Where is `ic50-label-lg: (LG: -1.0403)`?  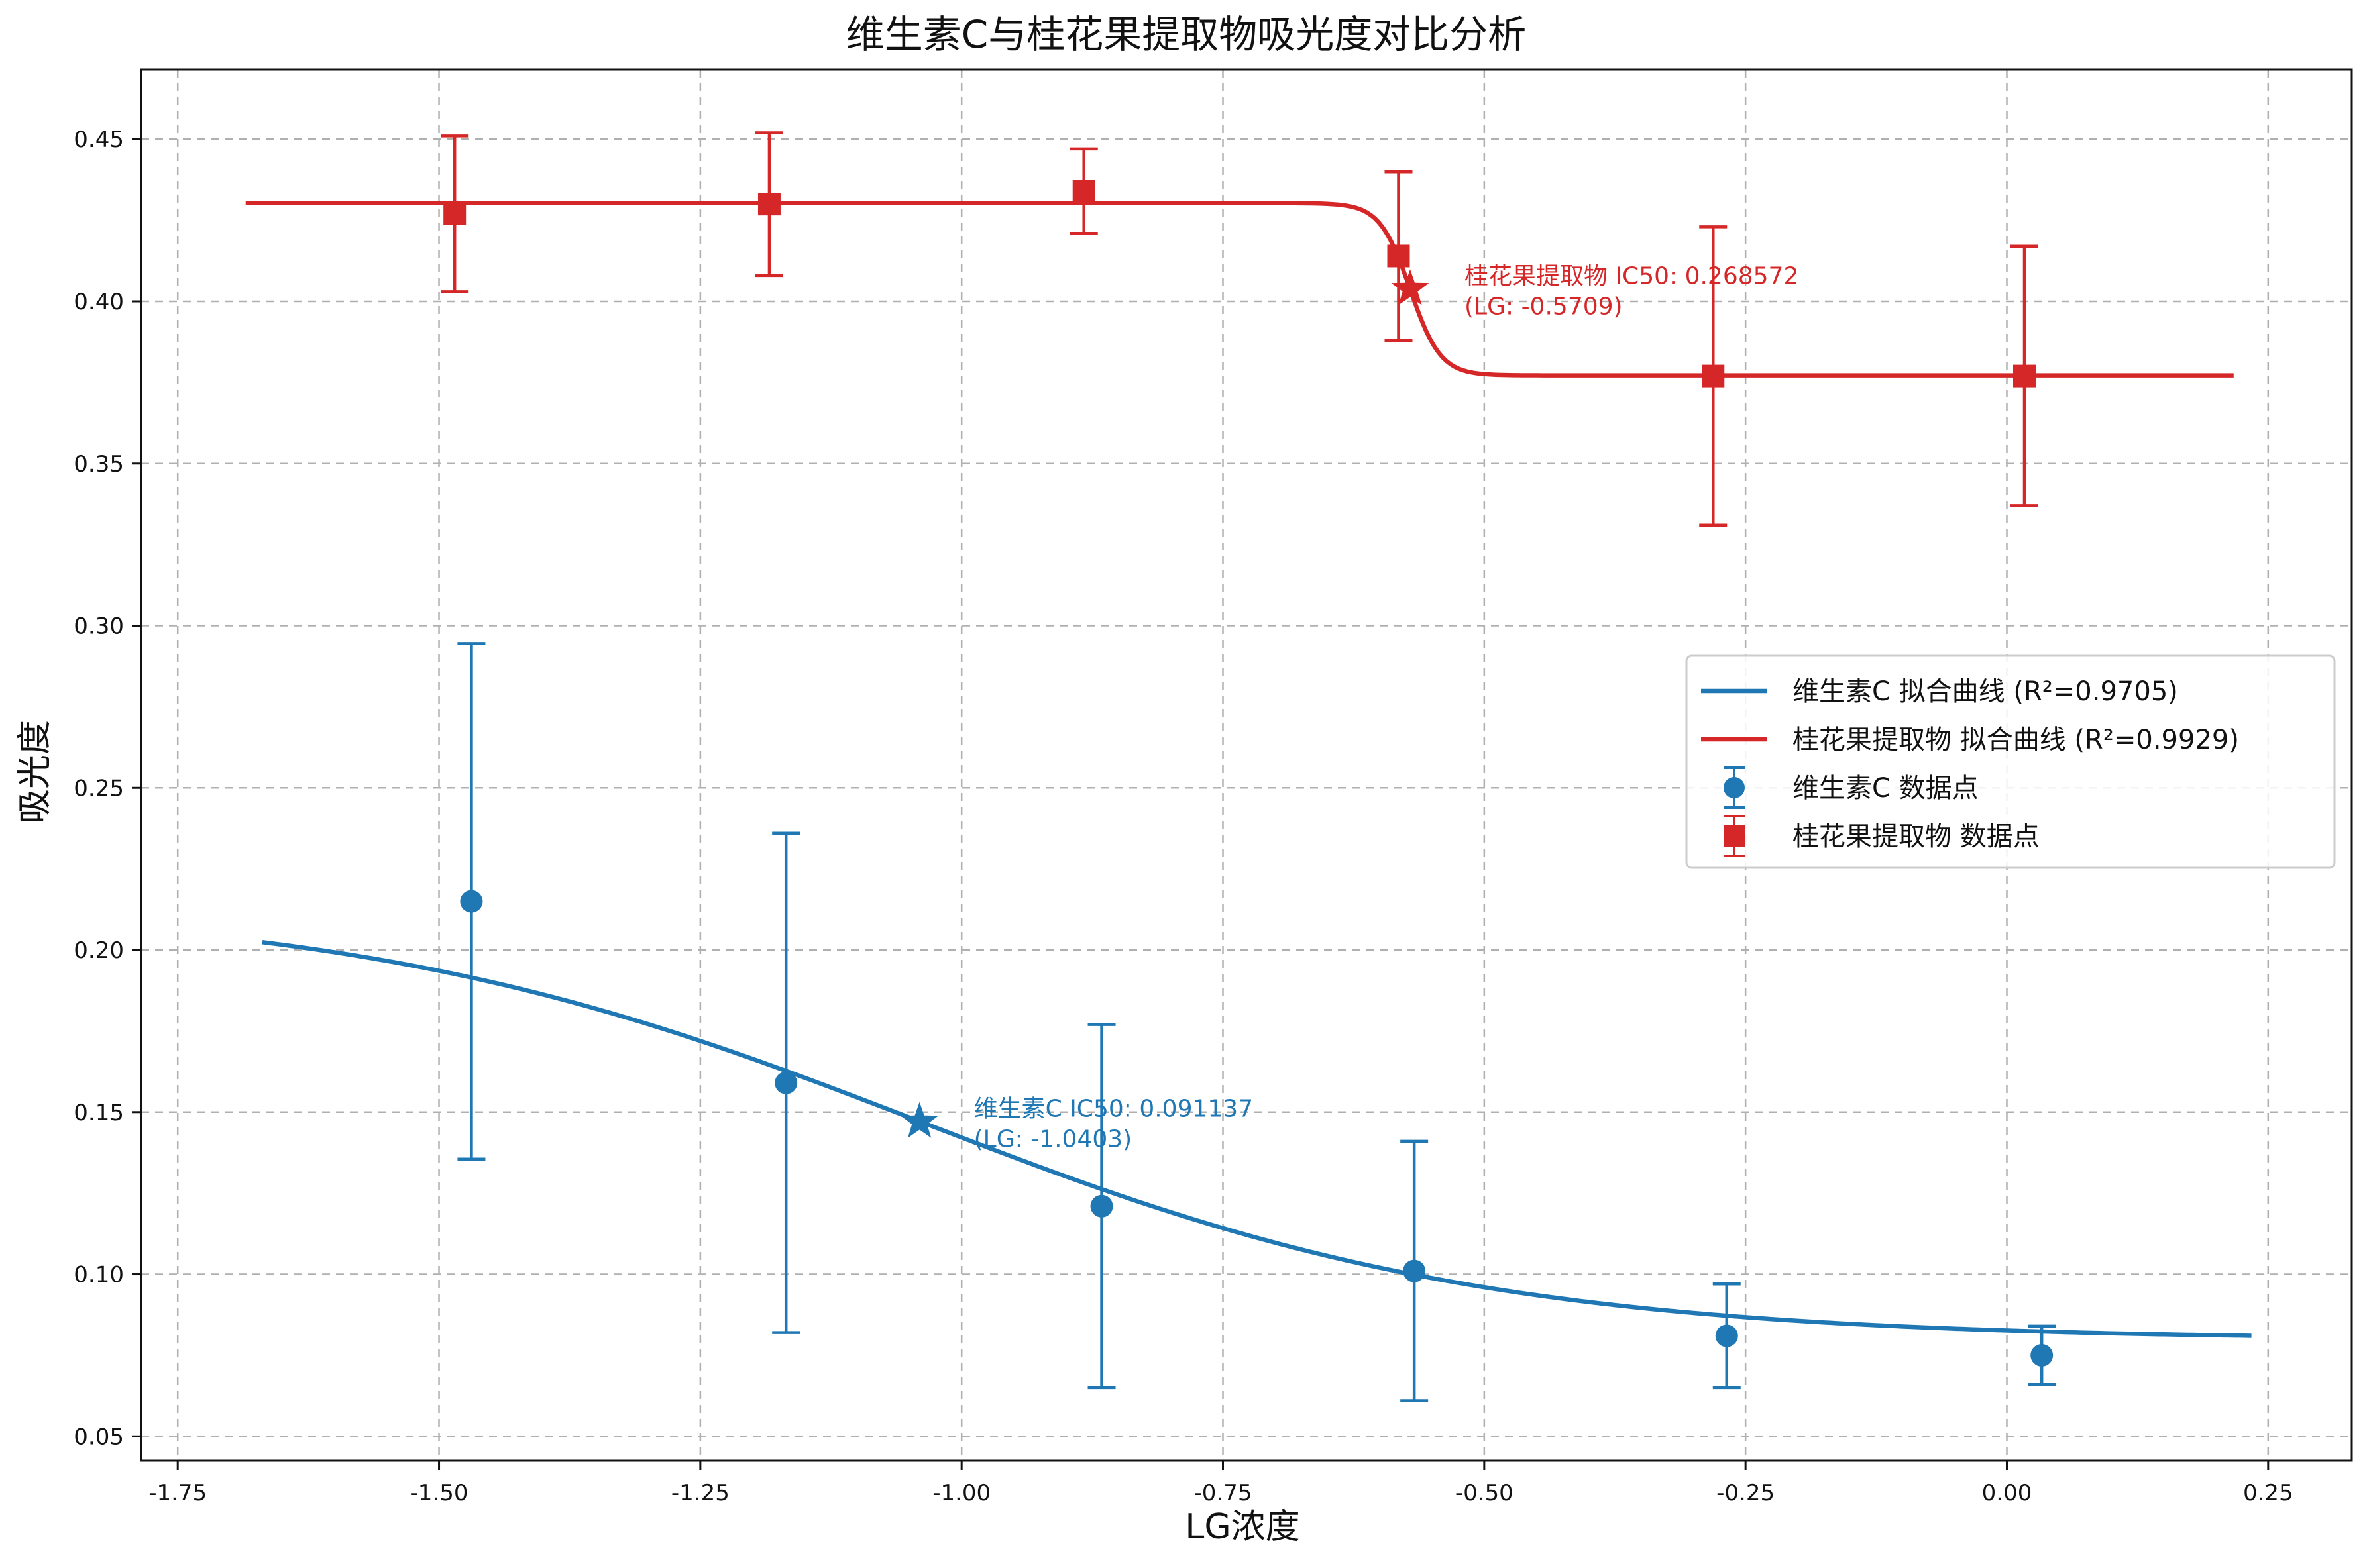
ic50-label-lg: (LG: -1.0403) is located at coordinates (1053, 1139).